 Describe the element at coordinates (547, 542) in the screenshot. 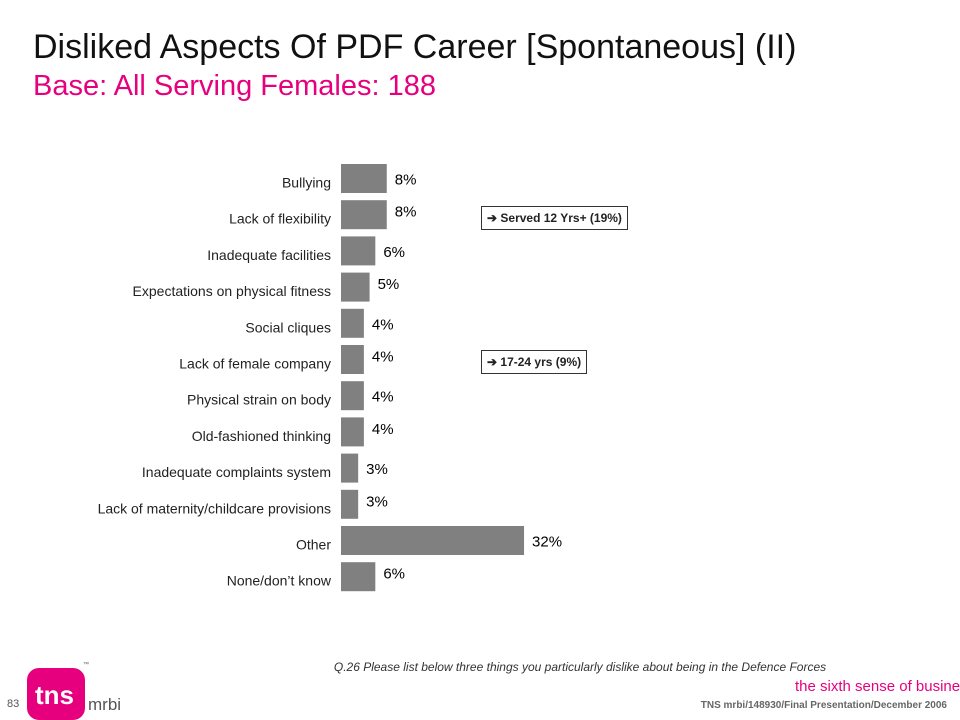

I see `data-label: 32%` at that location.